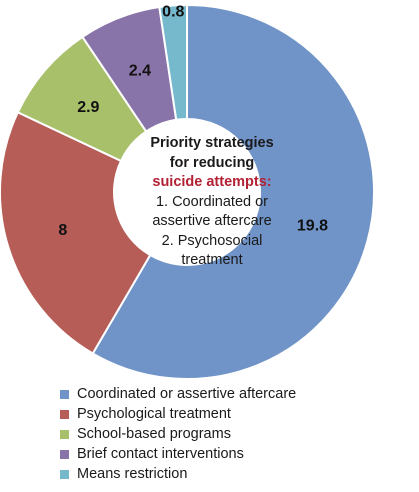 Image resolution: width=419 pixels, height=492 pixels. I want to click on center-item-line-3: 2. Psychosocial, so click(212, 240).